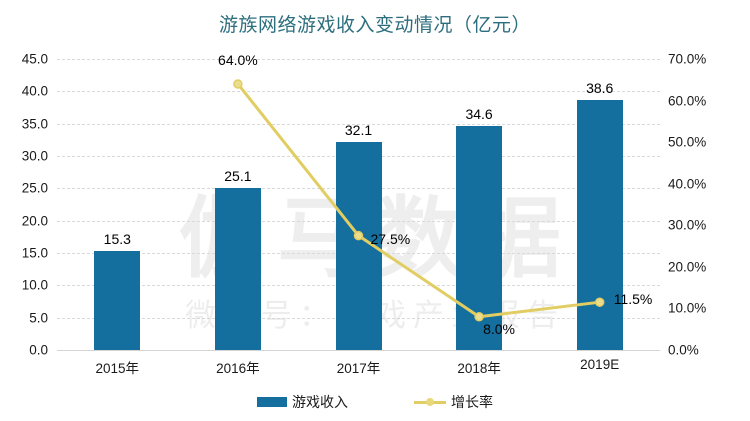 Image resolution: width=750 pixels, height=421 pixels. I want to click on legend-label-revenue: 游戏收入, so click(320, 402).